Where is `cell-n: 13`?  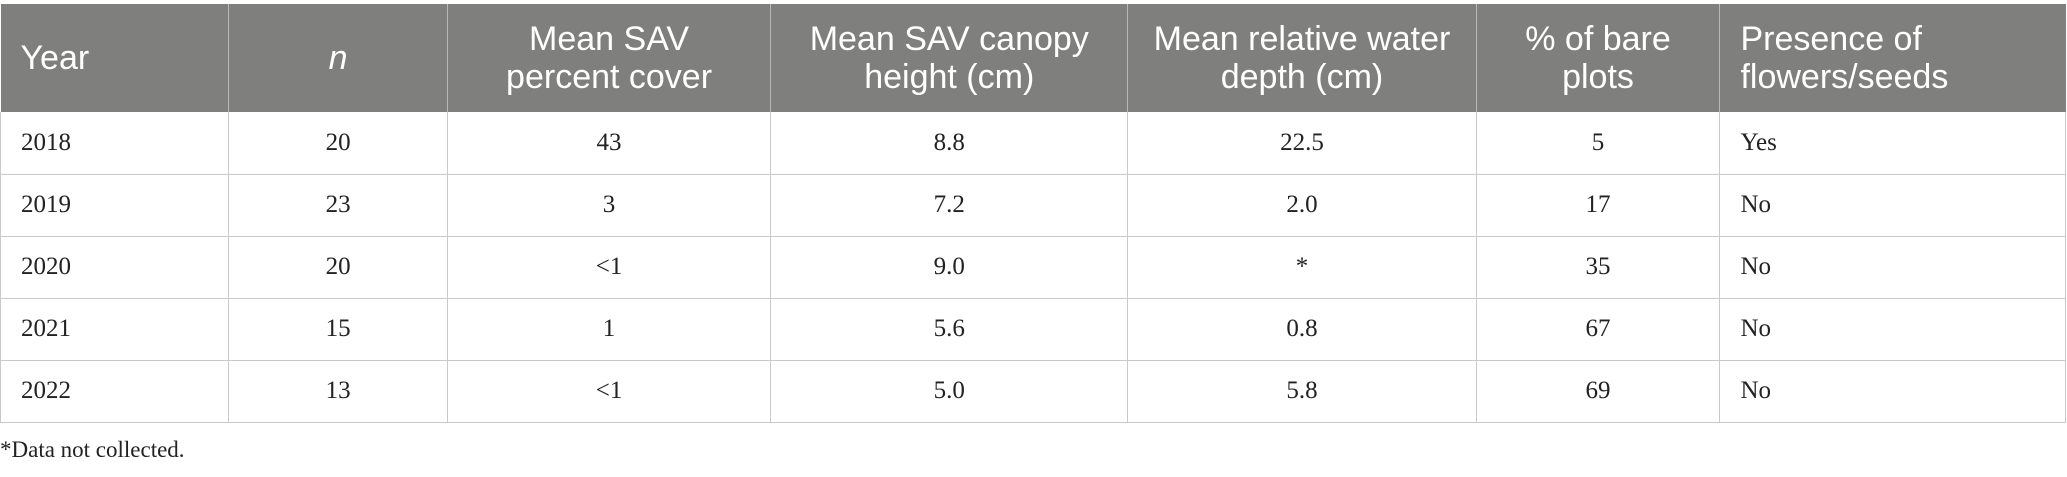 cell-n: 13 is located at coordinates (338, 391).